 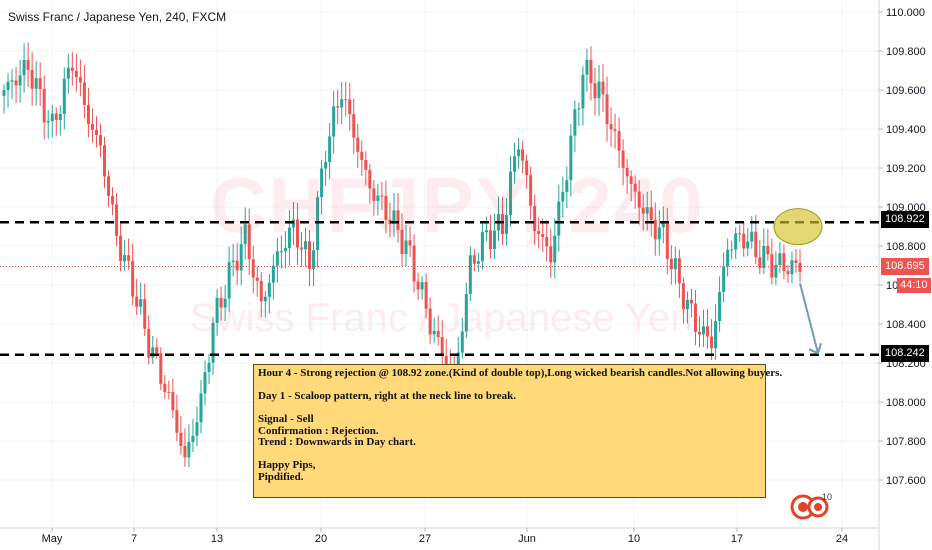 I want to click on x-axis-tick-label: 20, so click(x=321, y=539).